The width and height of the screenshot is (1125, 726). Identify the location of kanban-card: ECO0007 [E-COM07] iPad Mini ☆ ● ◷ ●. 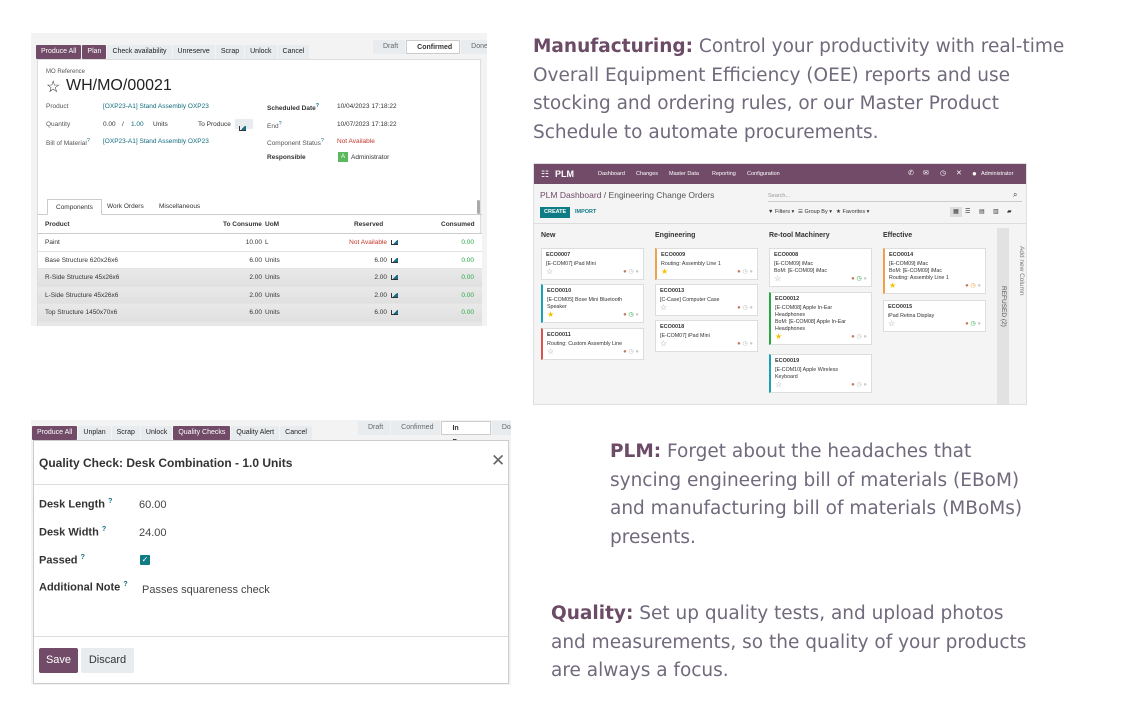
(592, 264).